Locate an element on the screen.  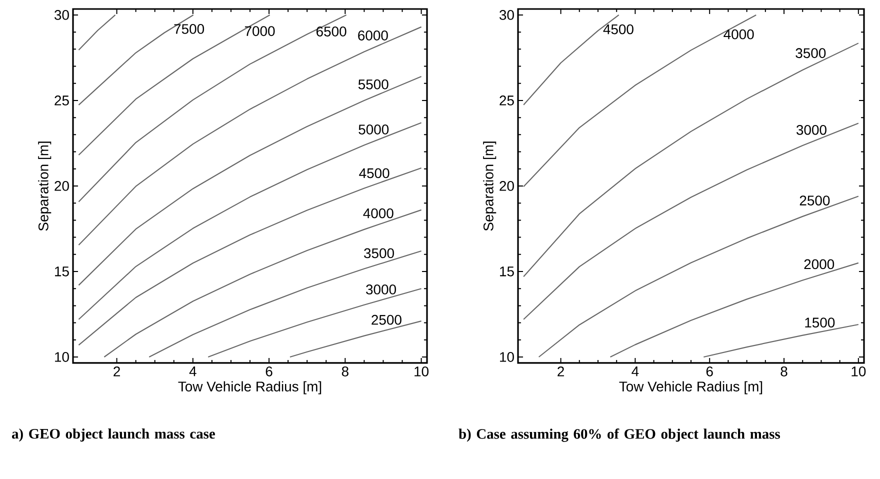
text: b) Case assuming 60% of GEO object launch mass is located at coordinates (619, 435).